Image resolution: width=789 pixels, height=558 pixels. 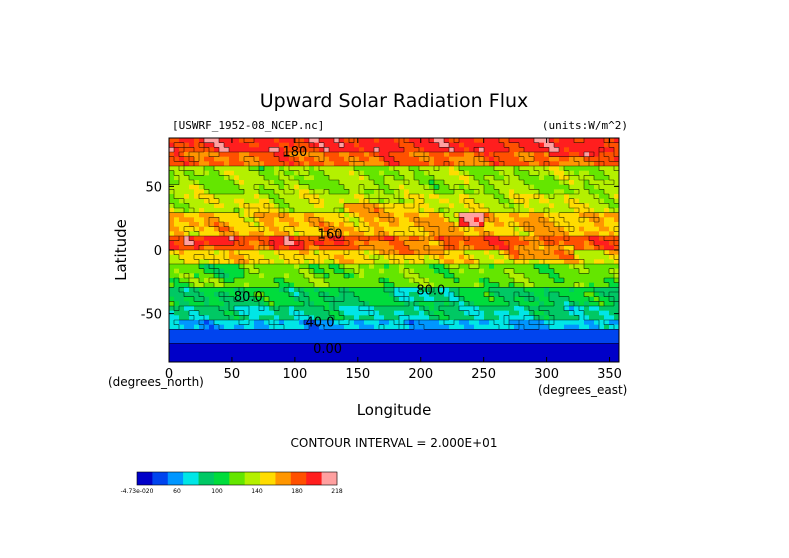 I want to click on y-tick-label: -50, so click(x=151, y=315).